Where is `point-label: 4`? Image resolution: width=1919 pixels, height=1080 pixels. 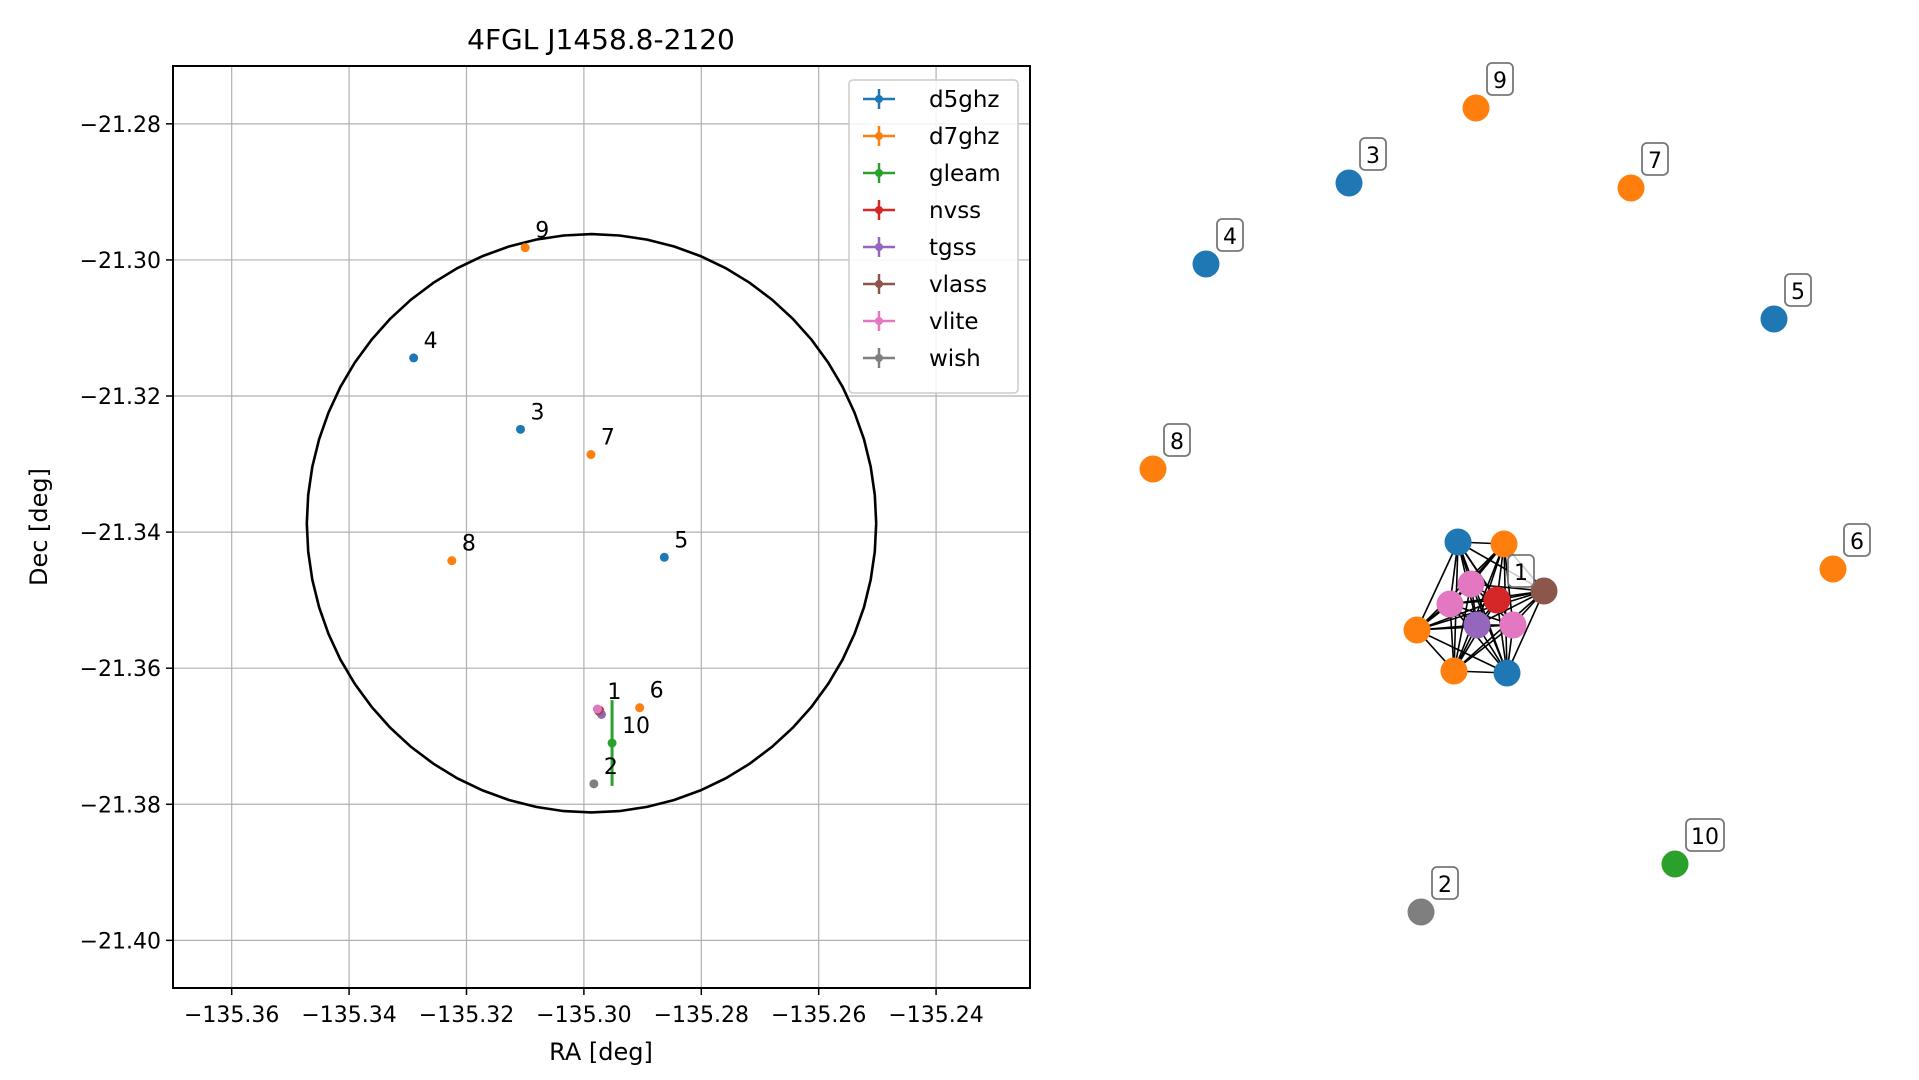 point-label: 4 is located at coordinates (431, 341).